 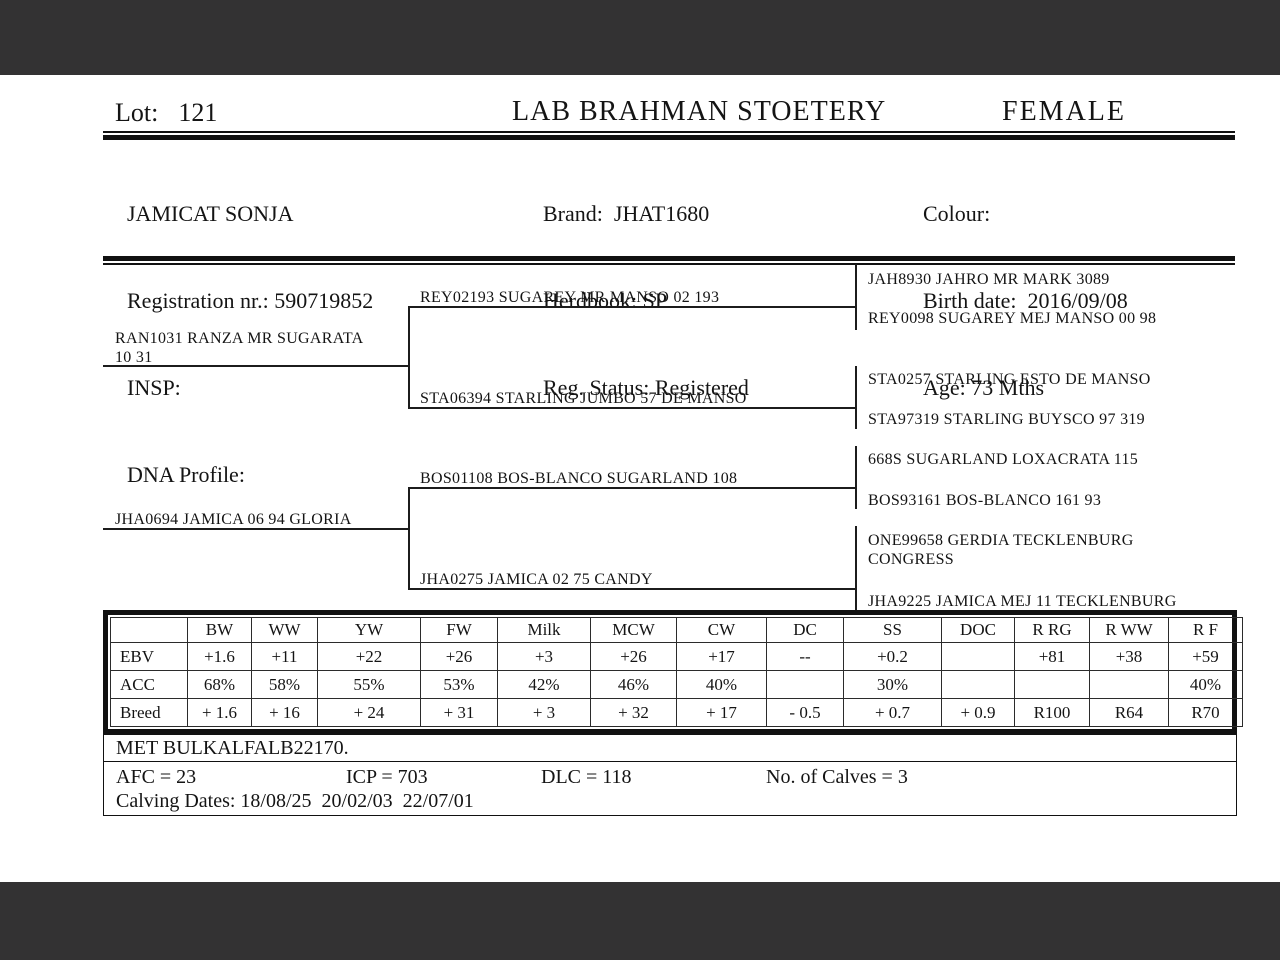 I want to click on reg-status-field: Reg. Status: Registered, so click(x=646, y=387).